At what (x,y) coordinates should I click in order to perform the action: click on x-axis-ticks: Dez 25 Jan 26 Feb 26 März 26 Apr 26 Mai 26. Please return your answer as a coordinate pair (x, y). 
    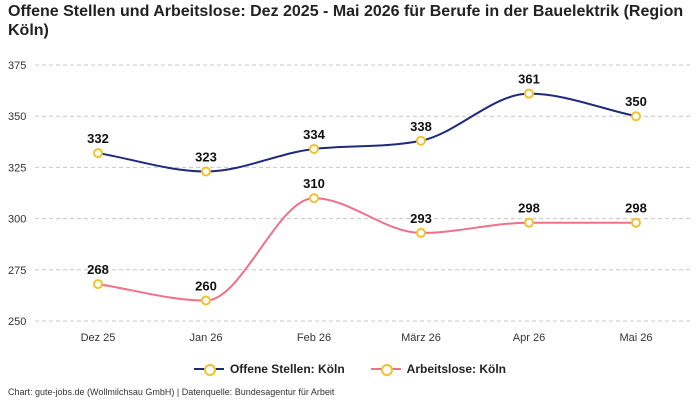
    Looking at the image, I should click on (367, 338).